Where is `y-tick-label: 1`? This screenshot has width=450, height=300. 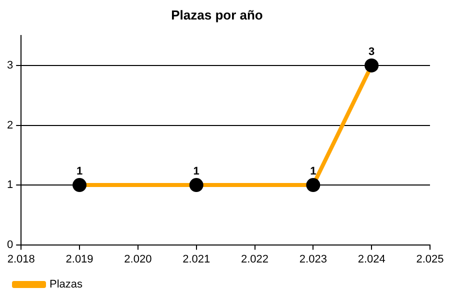 y-tick-label: 1 is located at coordinates (10, 185).